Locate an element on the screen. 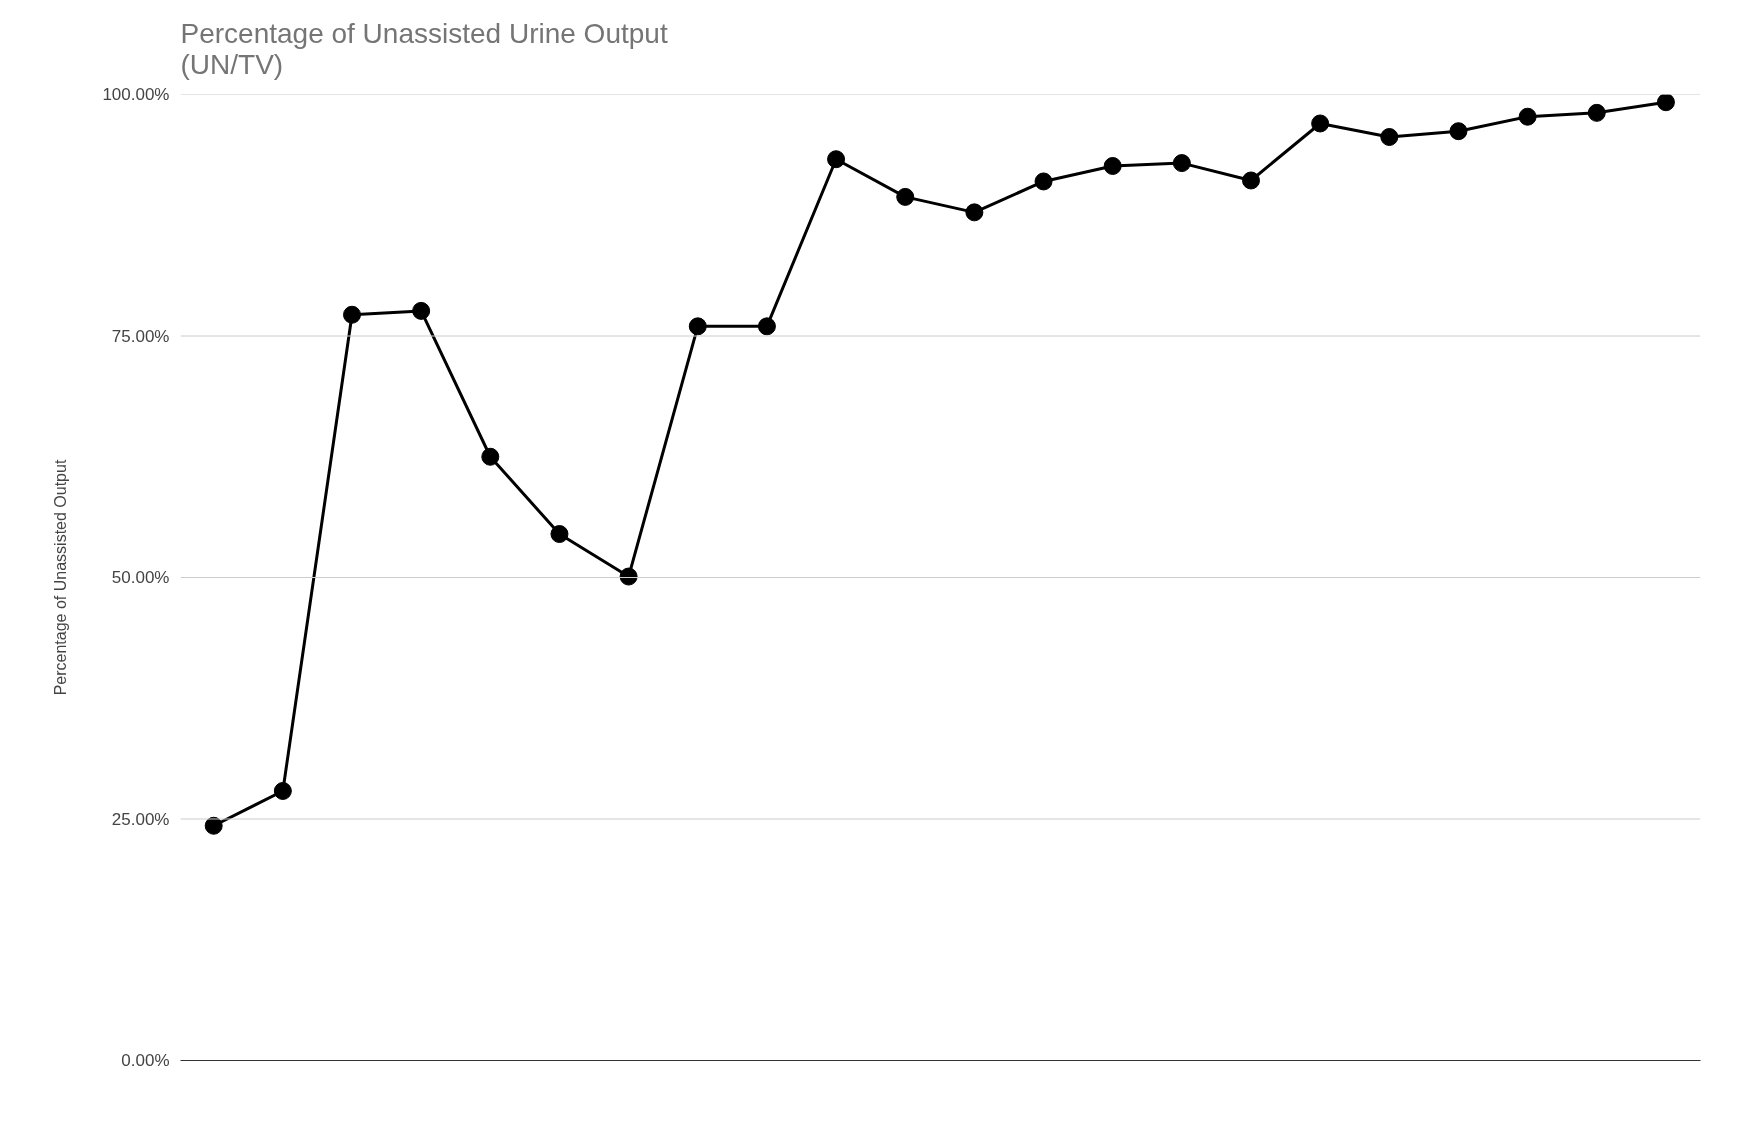 This screenshot has height=1130, width=1750. y-axis-title: Percentage of Unassisted Output is located at coordinates (61, 577).